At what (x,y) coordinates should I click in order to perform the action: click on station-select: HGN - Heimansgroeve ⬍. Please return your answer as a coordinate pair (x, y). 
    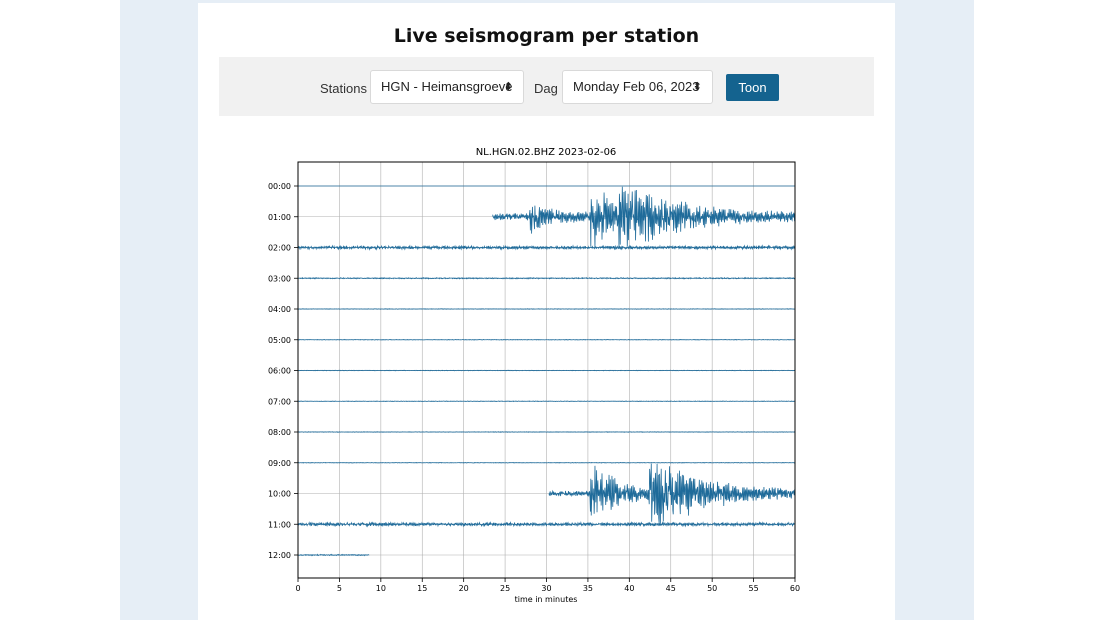
    Looking at the image, I should click on (447, 87).